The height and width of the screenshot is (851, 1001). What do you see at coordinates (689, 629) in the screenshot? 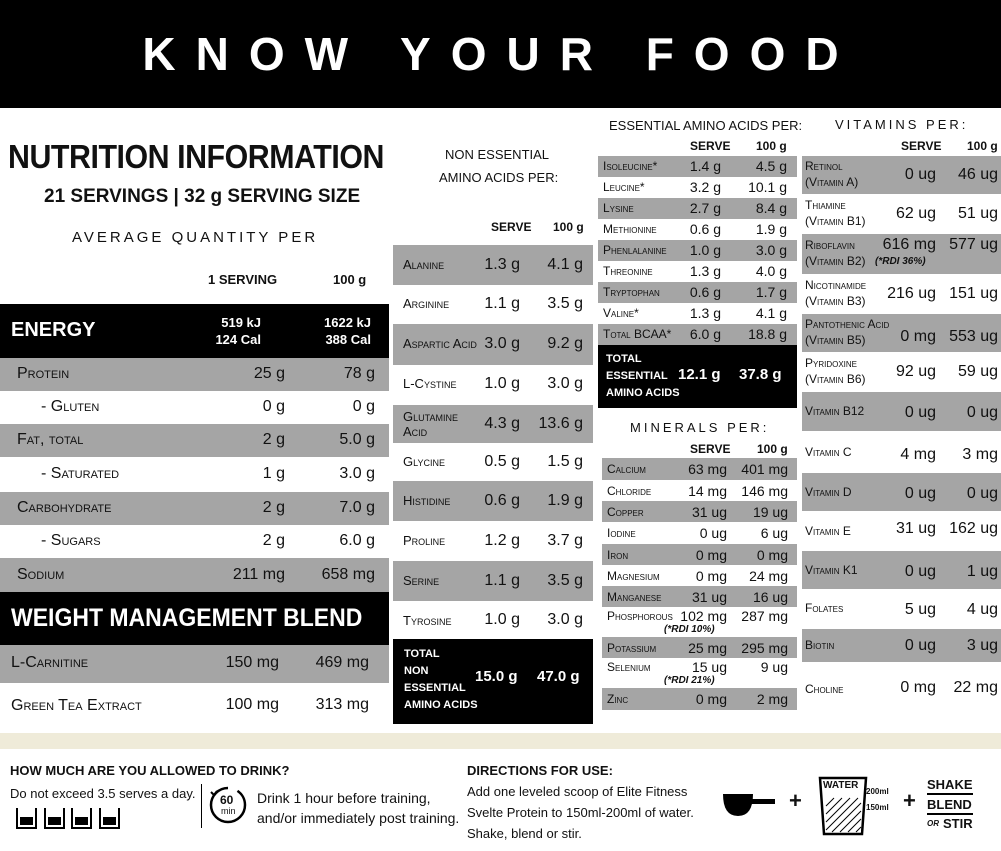
I see `row-note: (*RDI 10%)` at bounding box center [689, 629].